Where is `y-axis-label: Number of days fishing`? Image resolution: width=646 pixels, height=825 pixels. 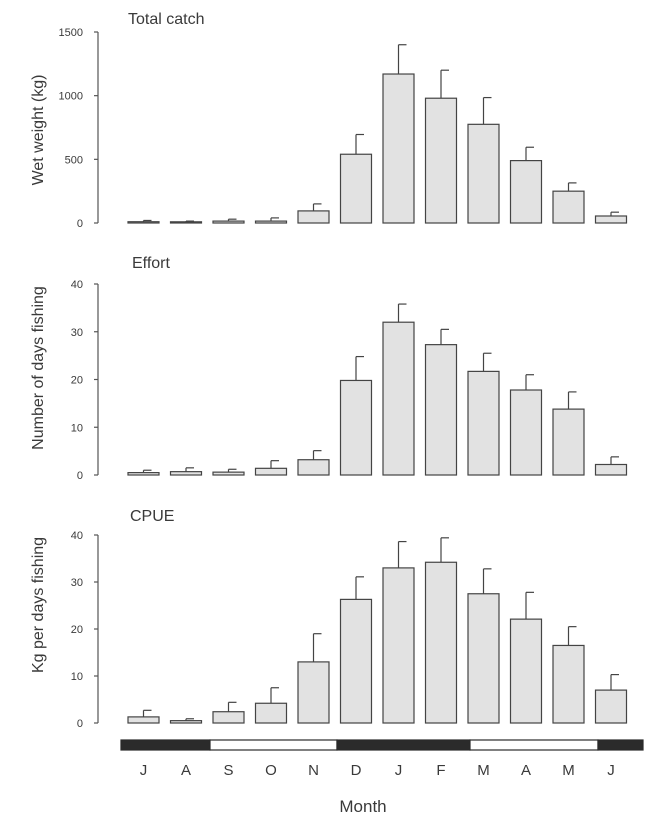
y-axis-label: Number of days fishing is located at coordinates (38, 368).